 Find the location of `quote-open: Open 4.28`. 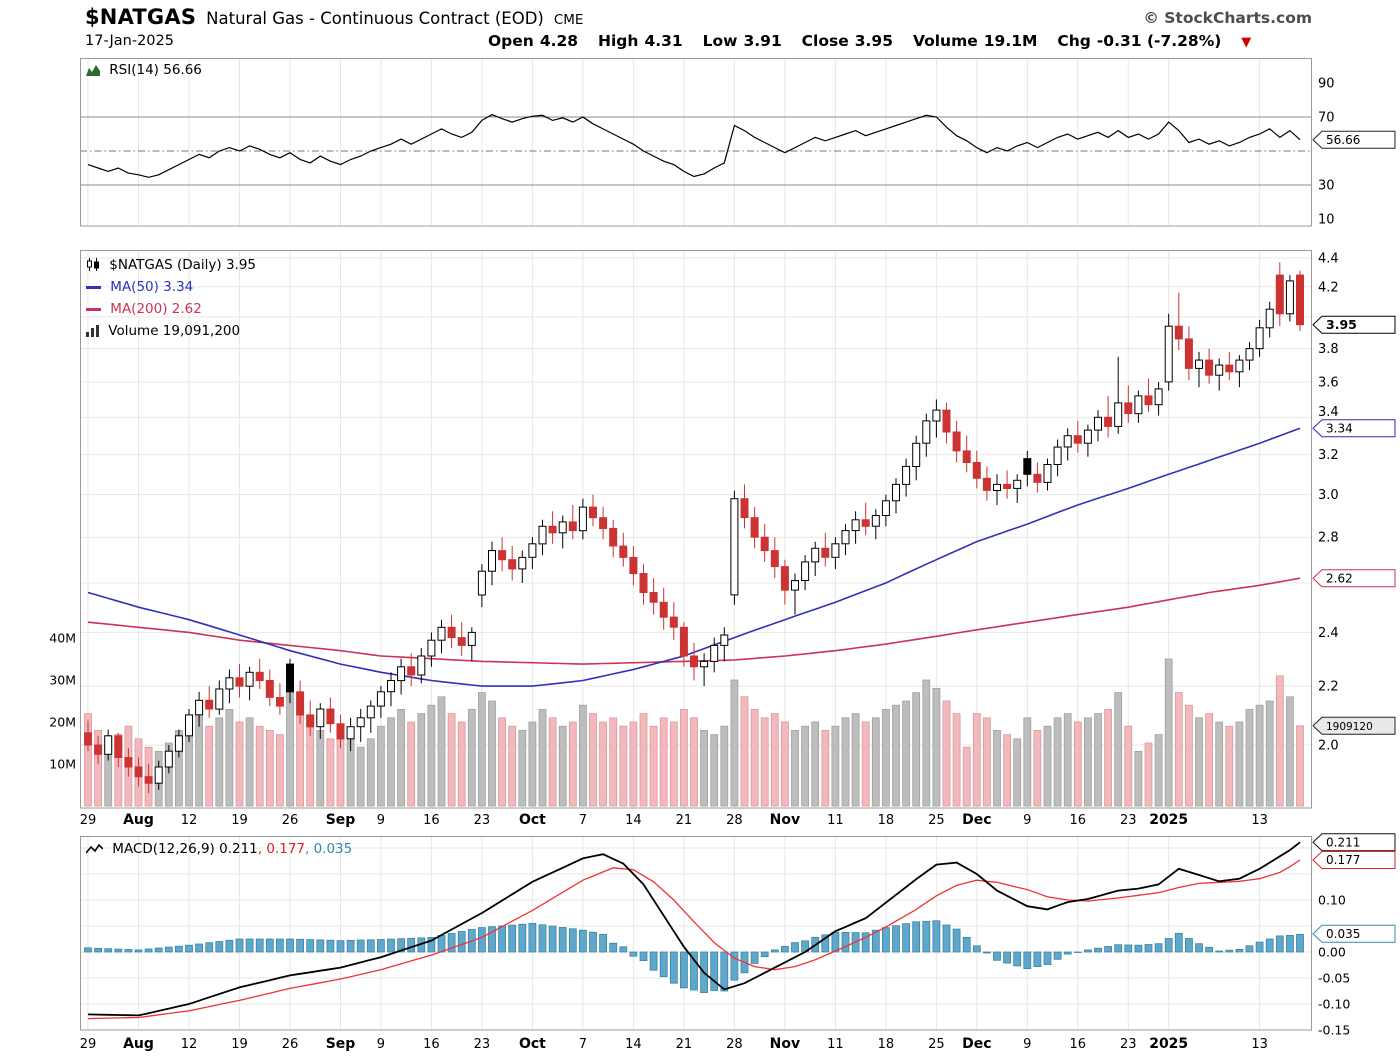

quote-open: Open 4.28 is located at coordinates (533, 41).